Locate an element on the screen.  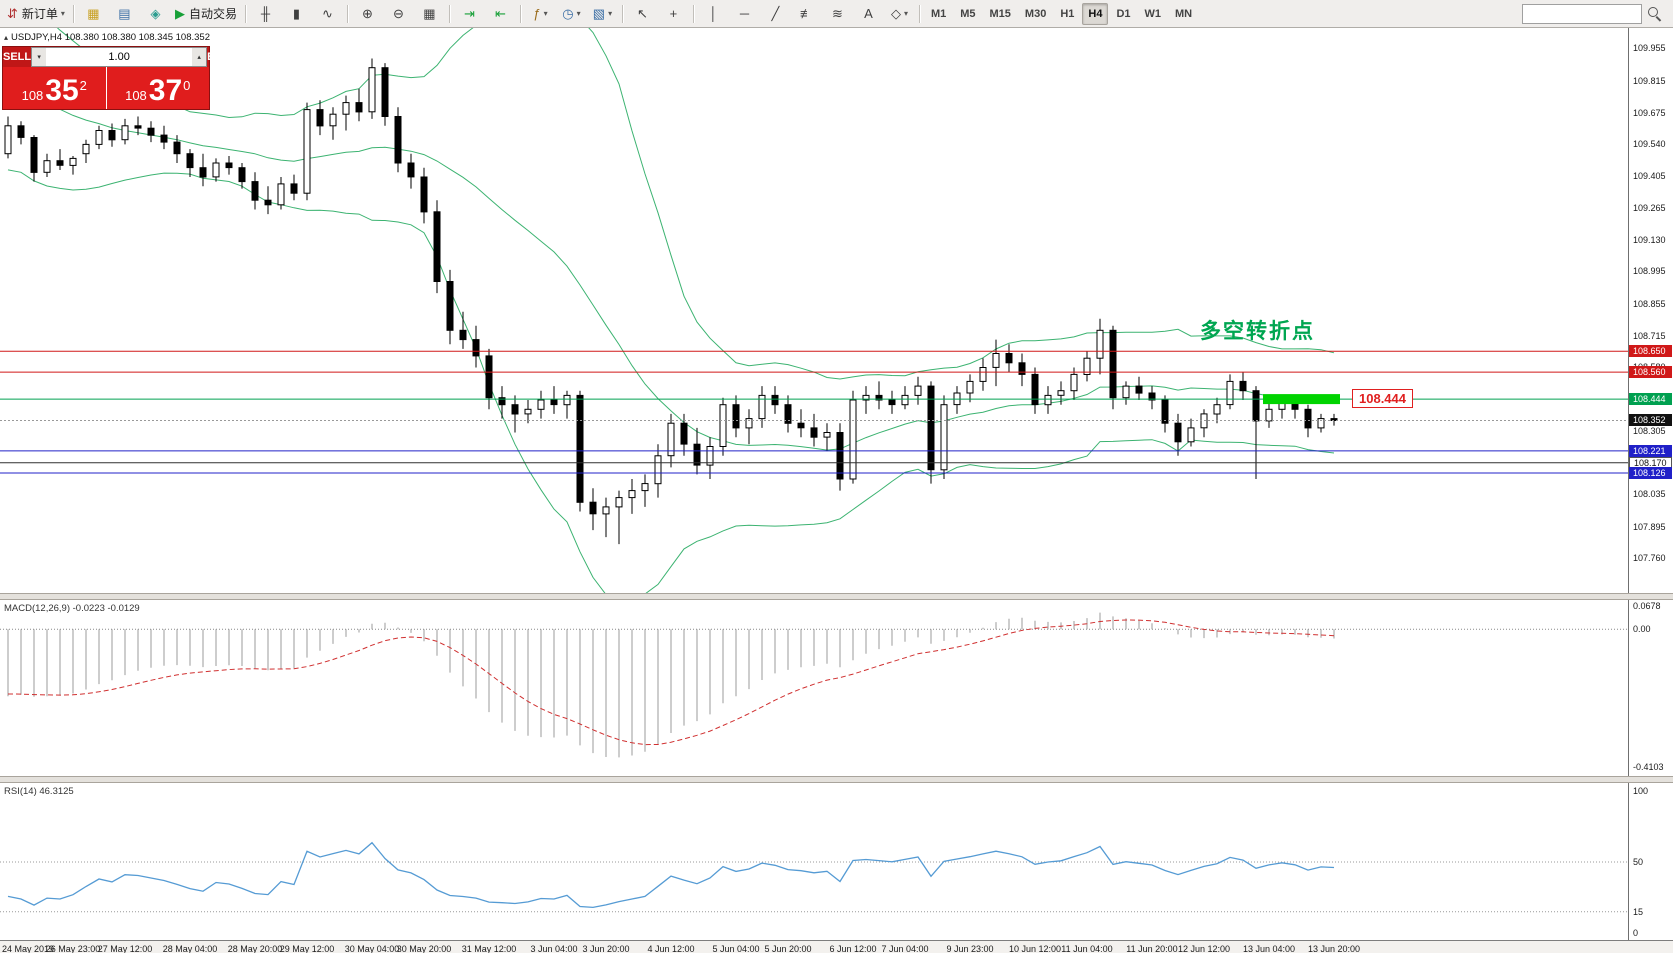
buy-price: 108 37 0 is located at coordinates (157, 88).